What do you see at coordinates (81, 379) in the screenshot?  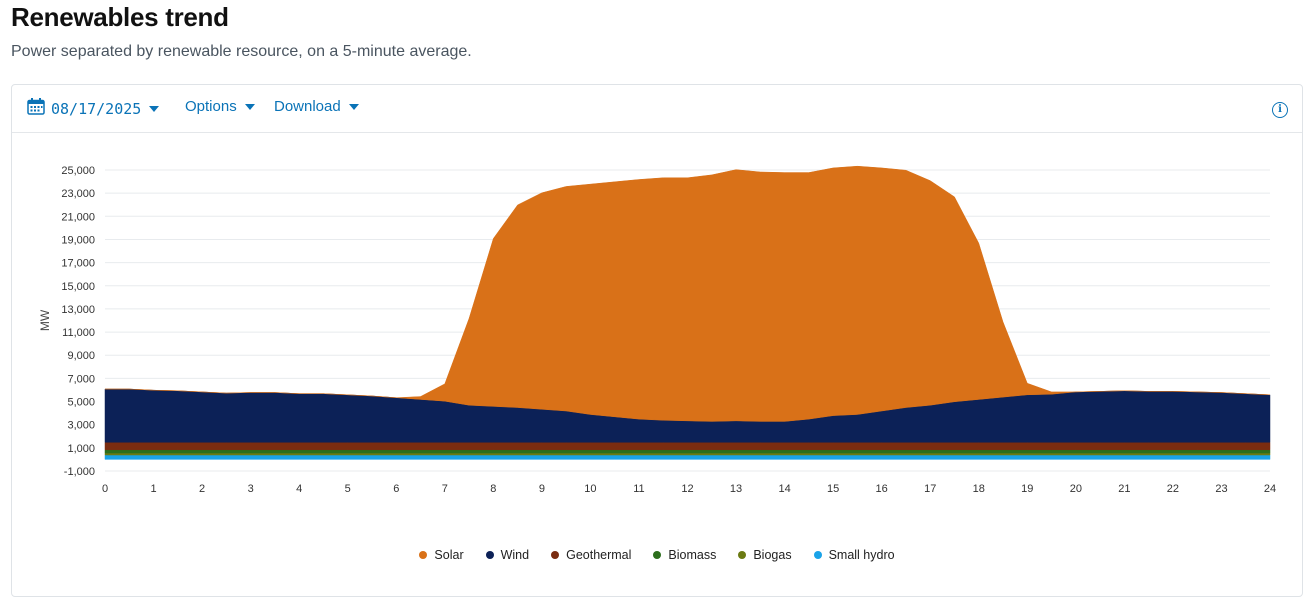 I see `y-tick-label: 7,000` at bounding box center [81, 379].